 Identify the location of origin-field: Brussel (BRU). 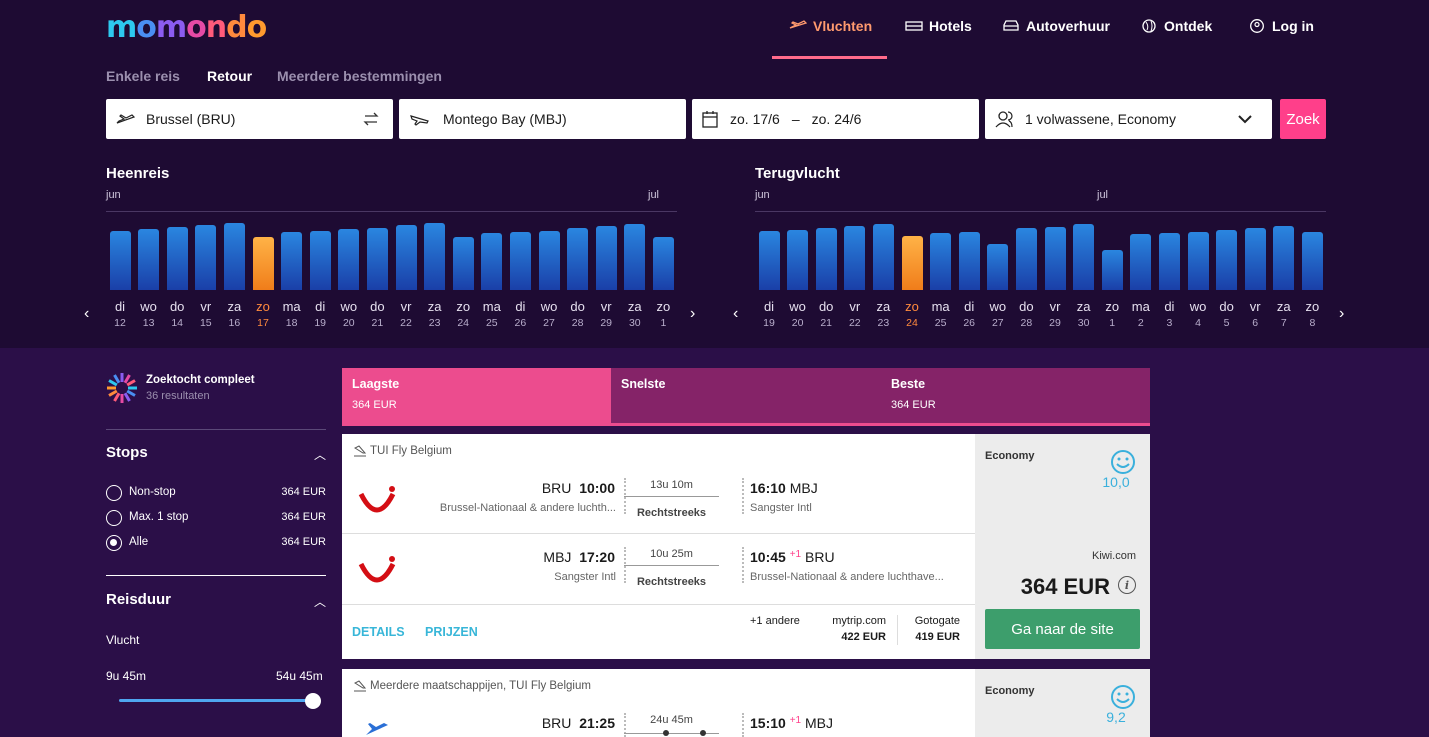
(249, 119).